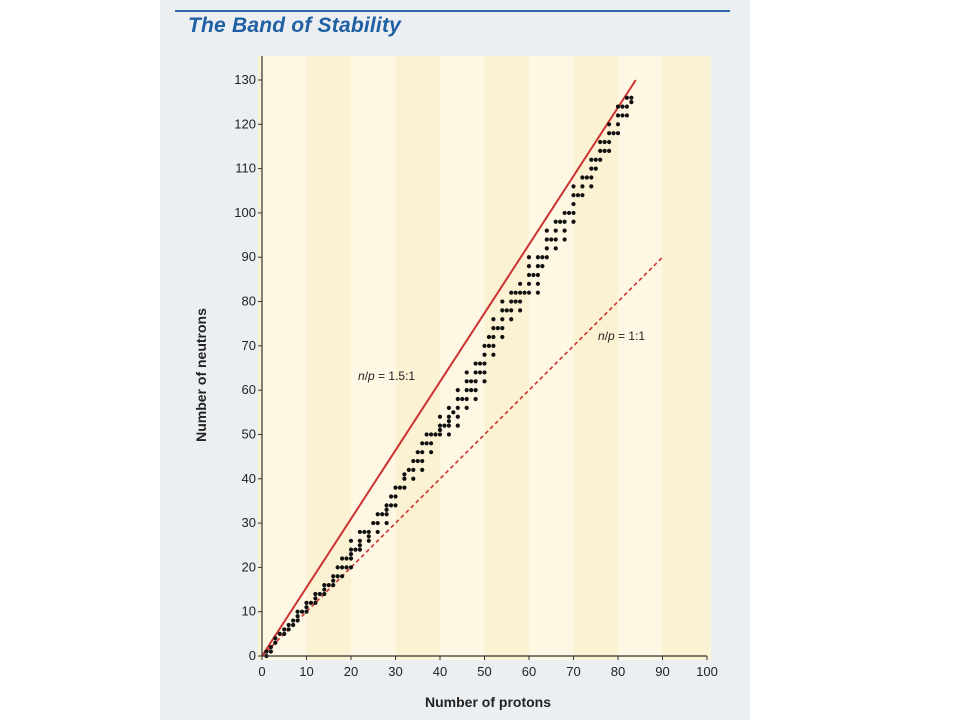 This screenshot has height=720, width=960. I want to click on y-tick-label: 80, so click(249, 301).